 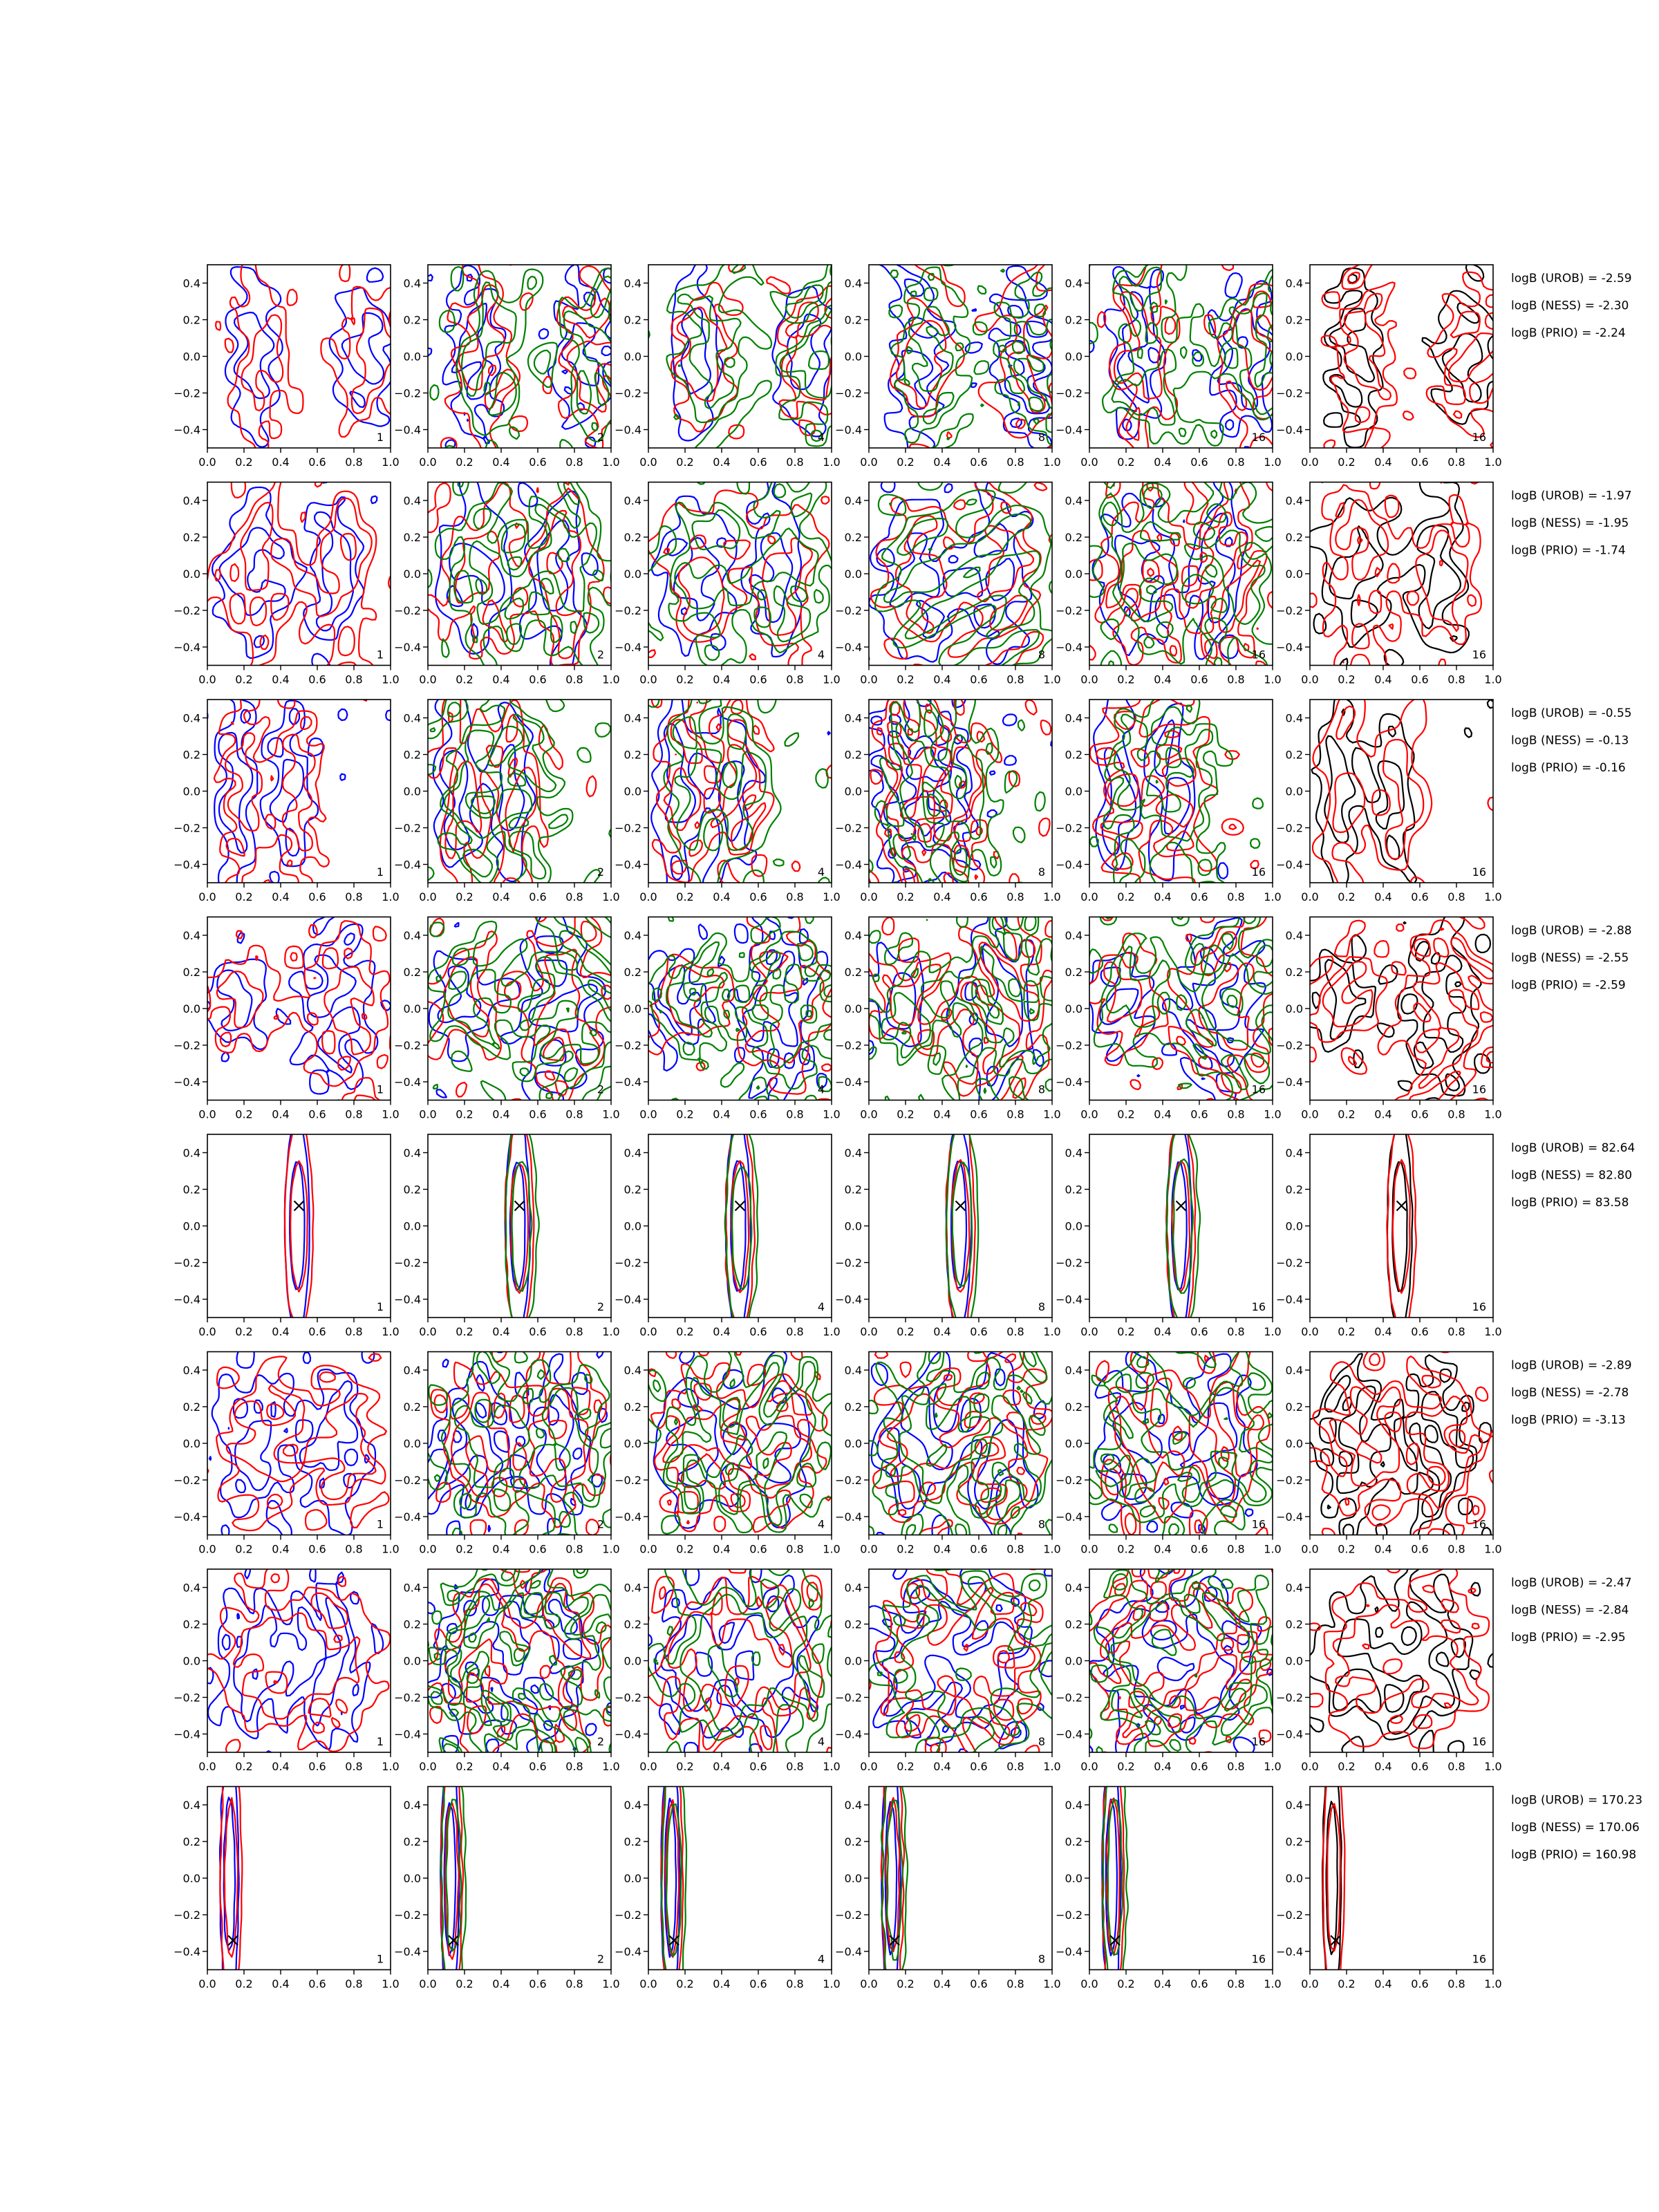 What do you see at coordinates (1169, 366) in the screenshot?
I see `panel-r1-c5: 0.0 0.2 0.4 0.6 0.8 1.0 0.4 0.2 0.0 −0.2 −0.4 16` at bounding box center [1169, 366].